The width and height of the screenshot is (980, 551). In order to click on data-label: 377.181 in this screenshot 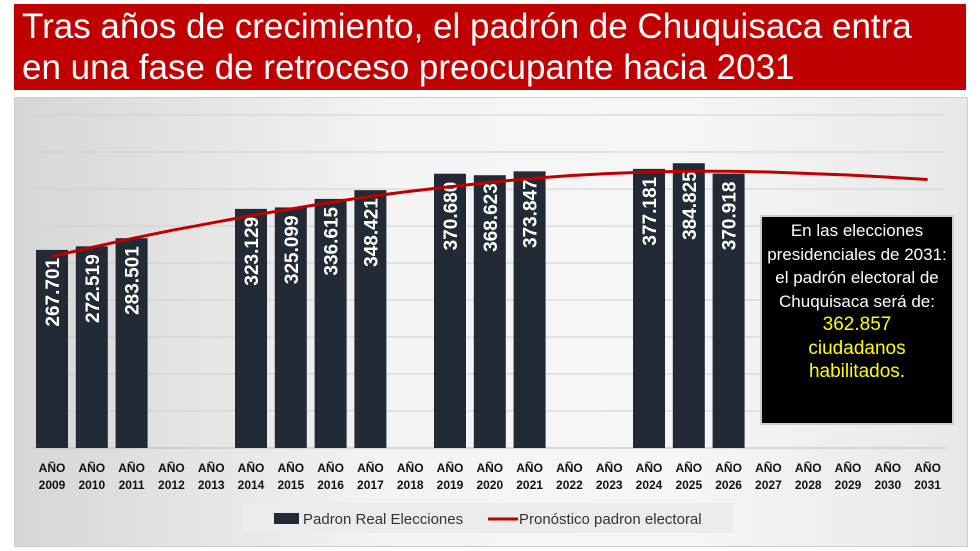, I will do `click(650, 210)`.